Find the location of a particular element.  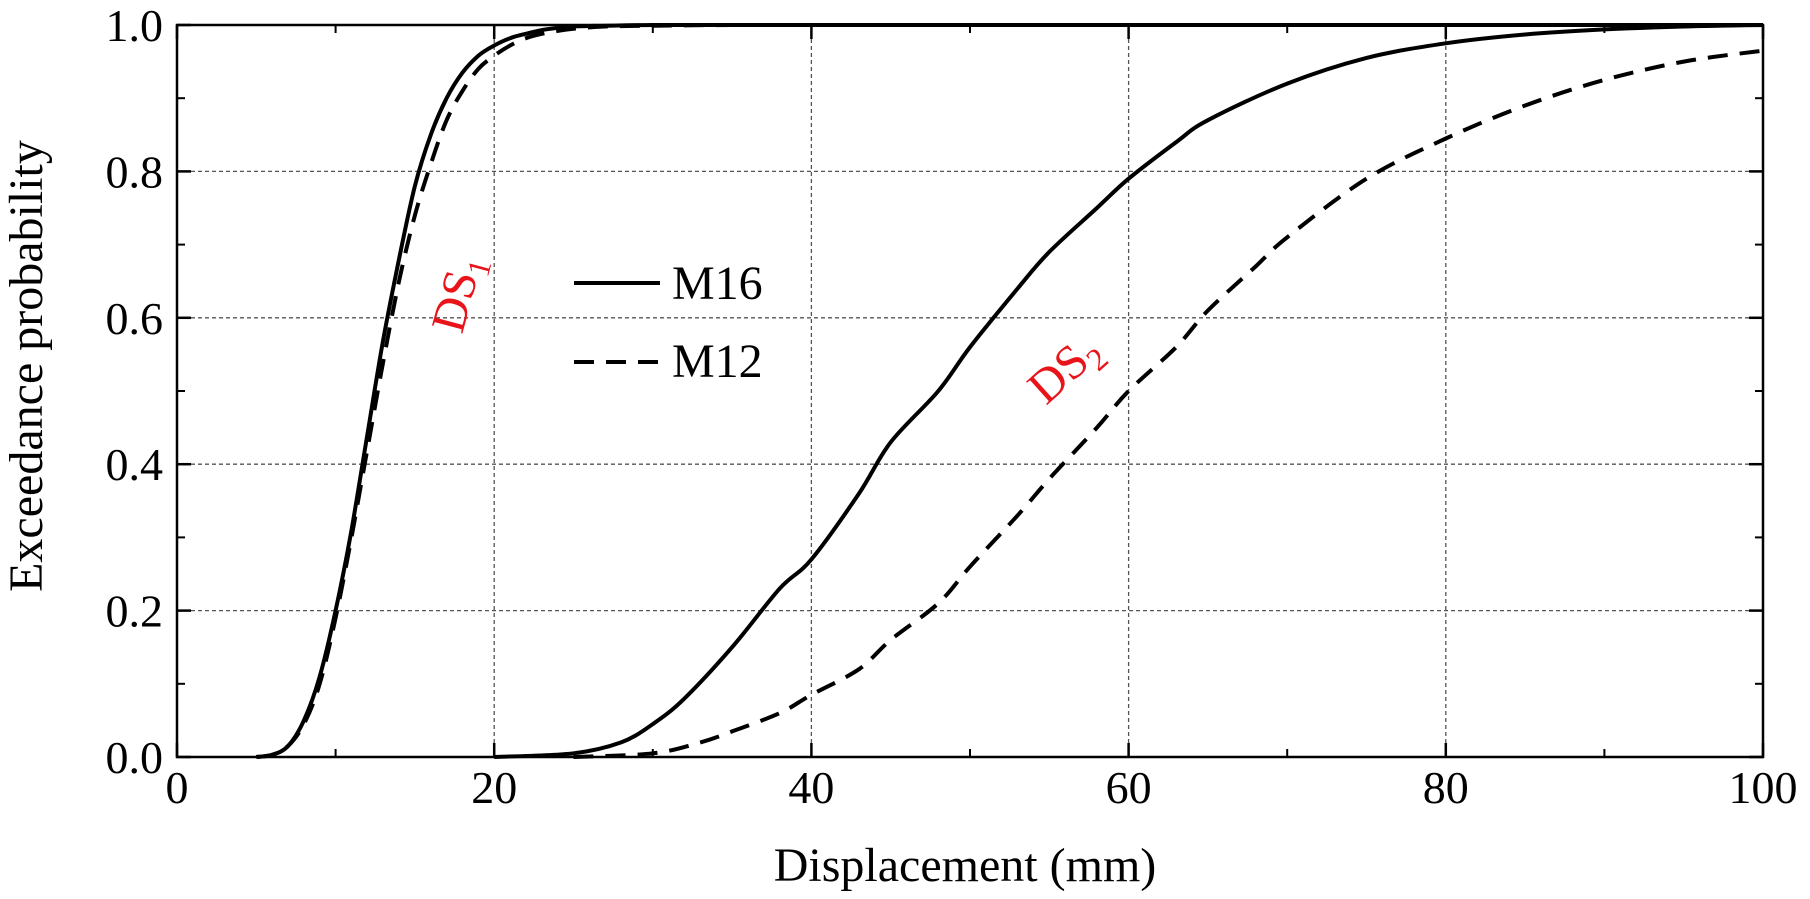

x-tick-label: 100 is located at coordinates (1763, 787).